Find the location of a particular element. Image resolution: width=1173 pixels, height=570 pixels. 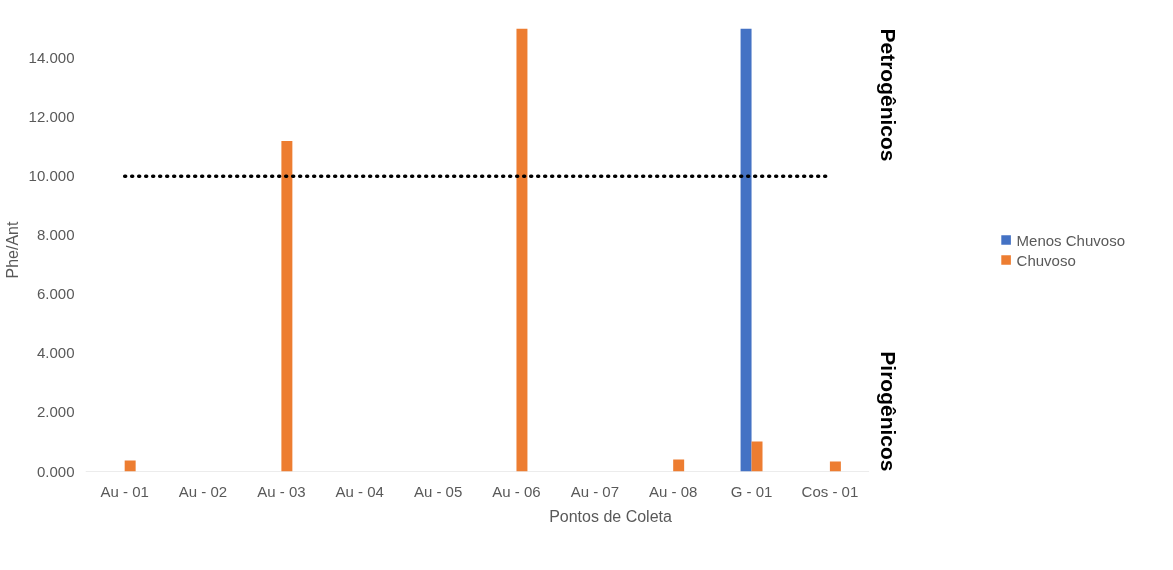

x-tick-label: Au - 05 is located at coordinates (438, 491).